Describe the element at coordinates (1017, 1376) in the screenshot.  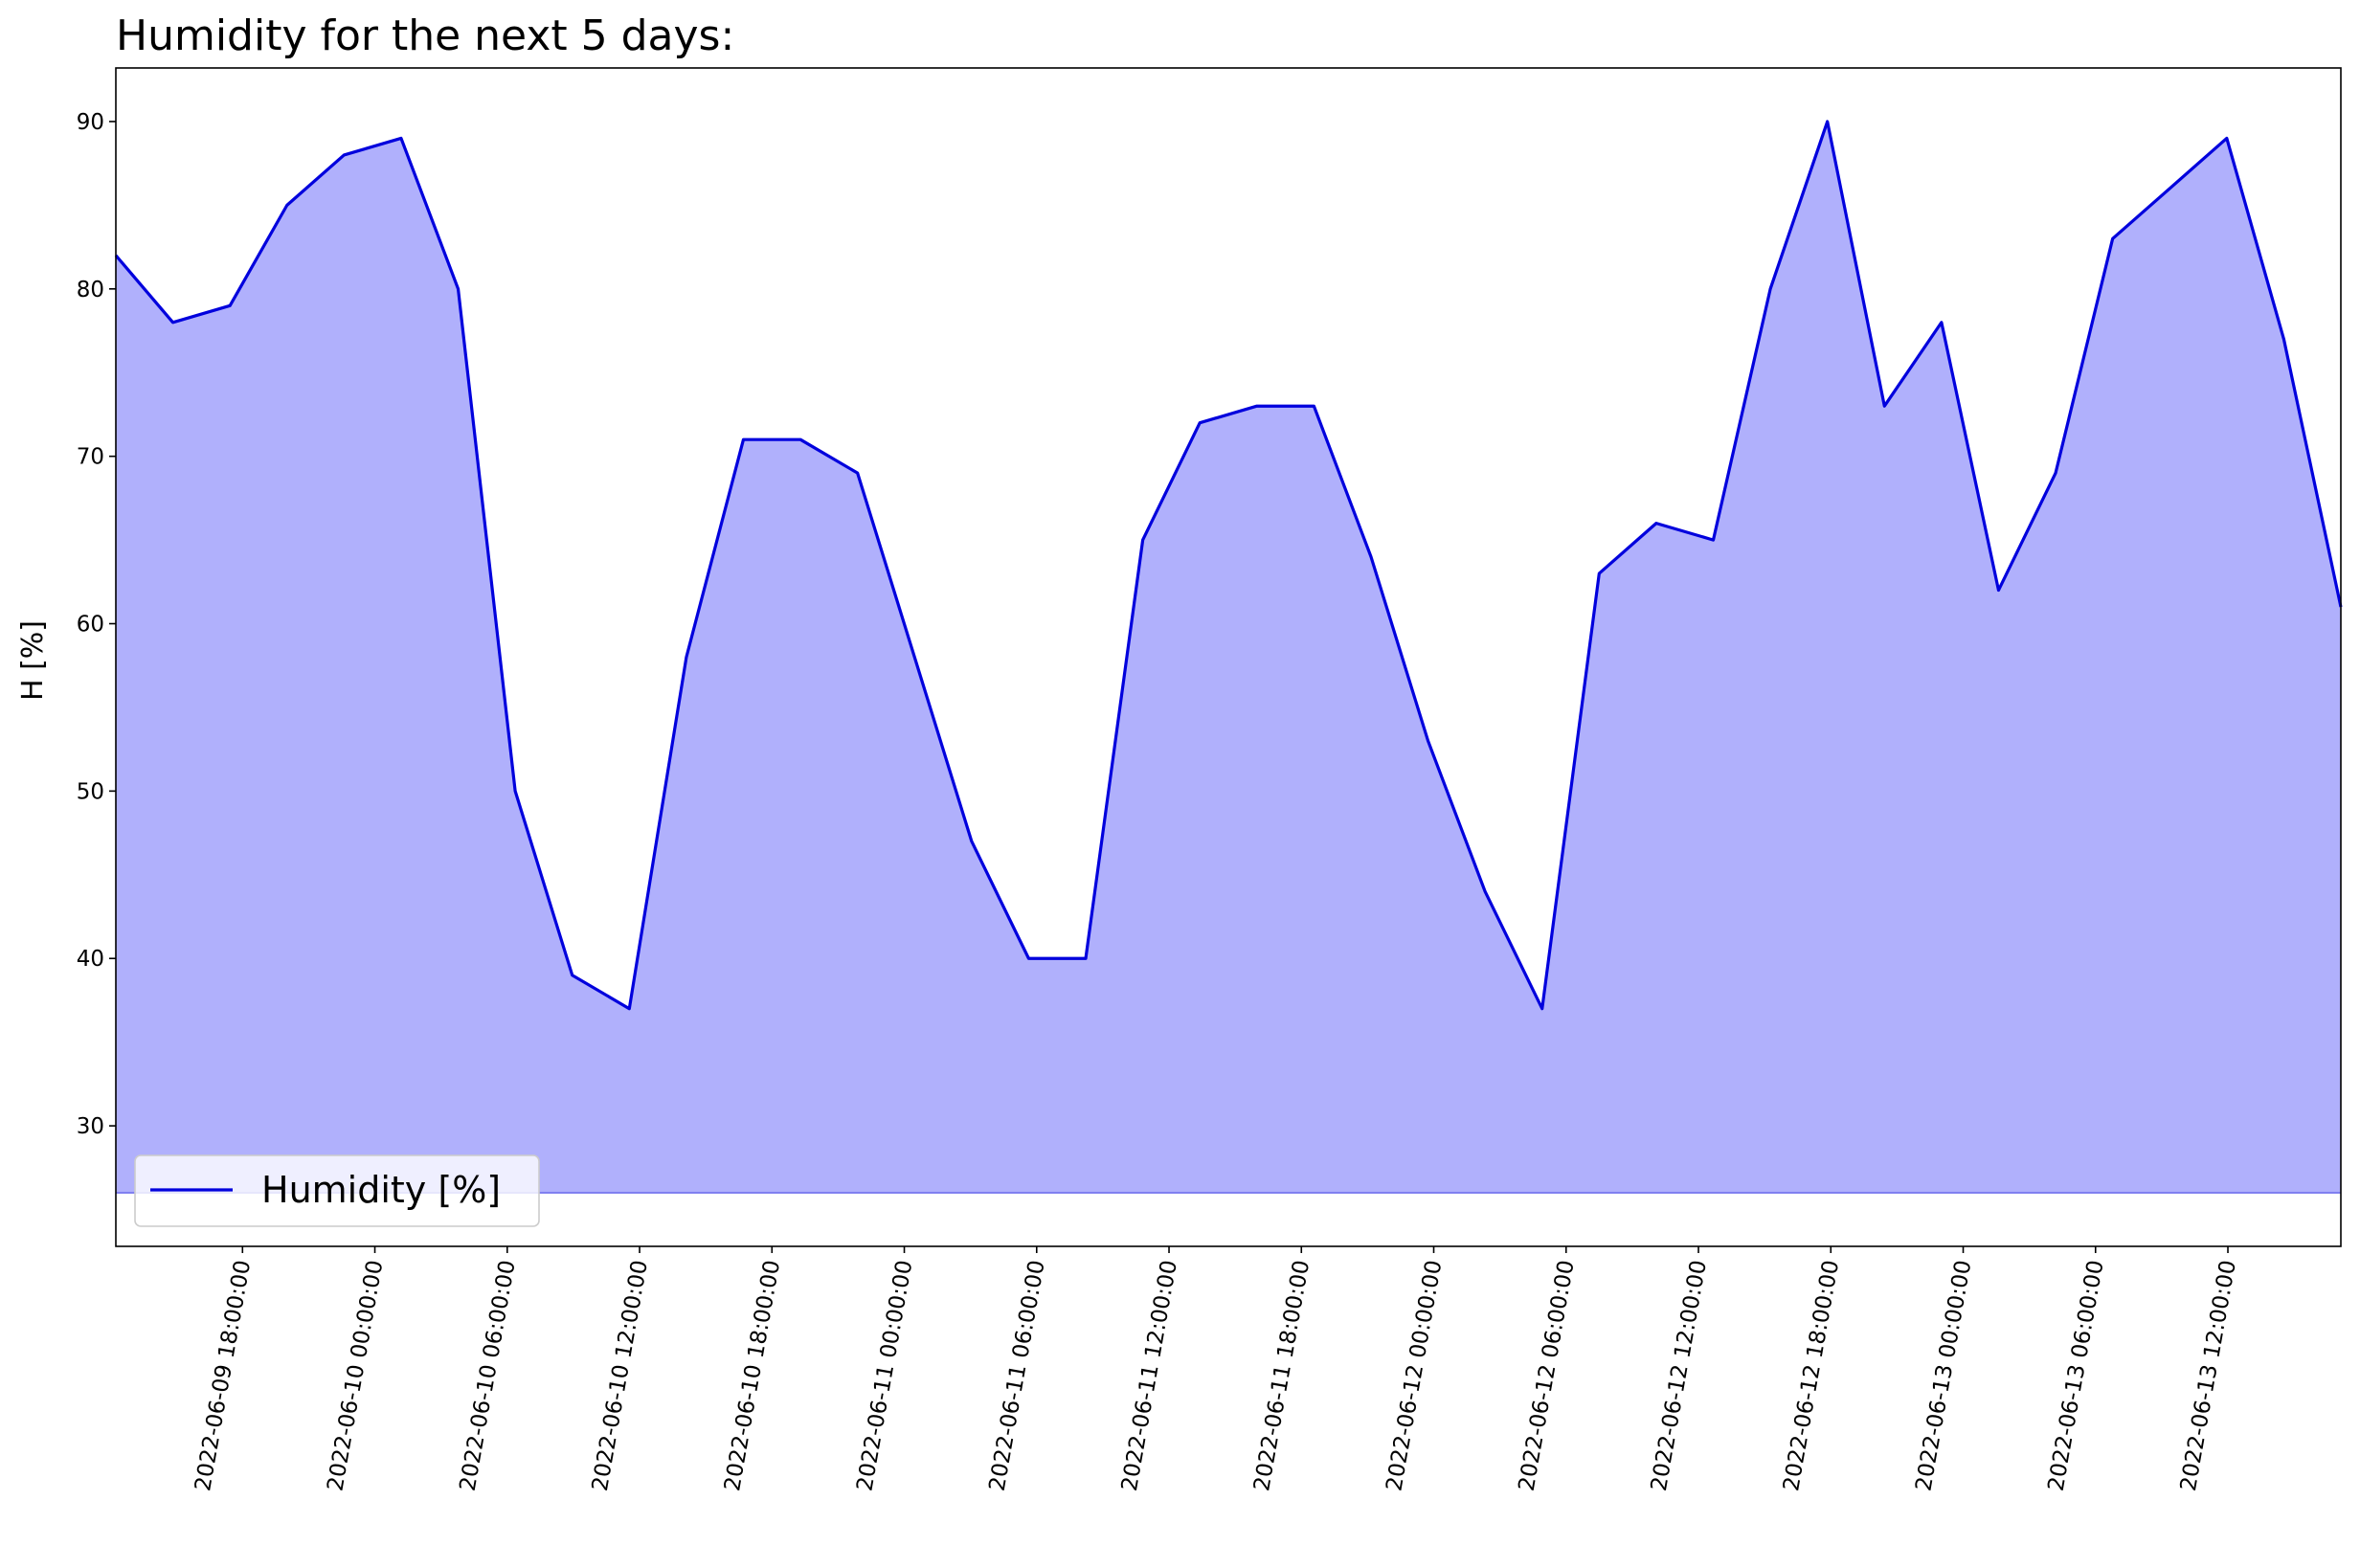
I see `x-tick-label: 2022-06-11 06:00:00` at that location.